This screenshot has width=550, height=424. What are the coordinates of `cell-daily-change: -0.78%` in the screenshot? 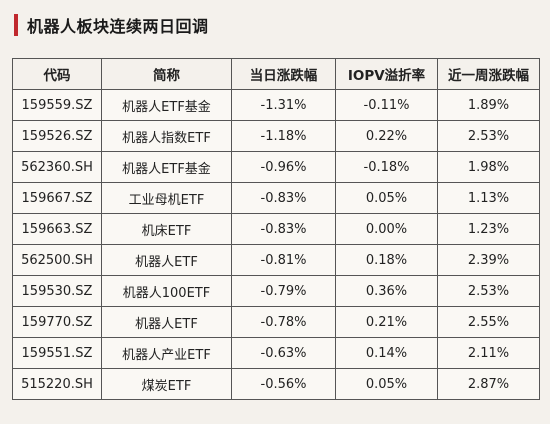 It's located at (283, 322).